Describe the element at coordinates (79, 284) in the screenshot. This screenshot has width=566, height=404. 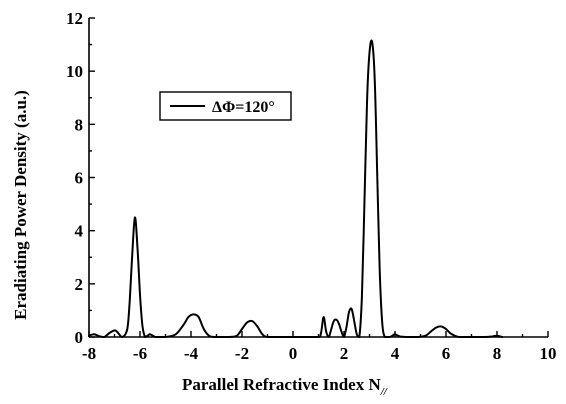
I see `y-tick-label: 2` at that location.